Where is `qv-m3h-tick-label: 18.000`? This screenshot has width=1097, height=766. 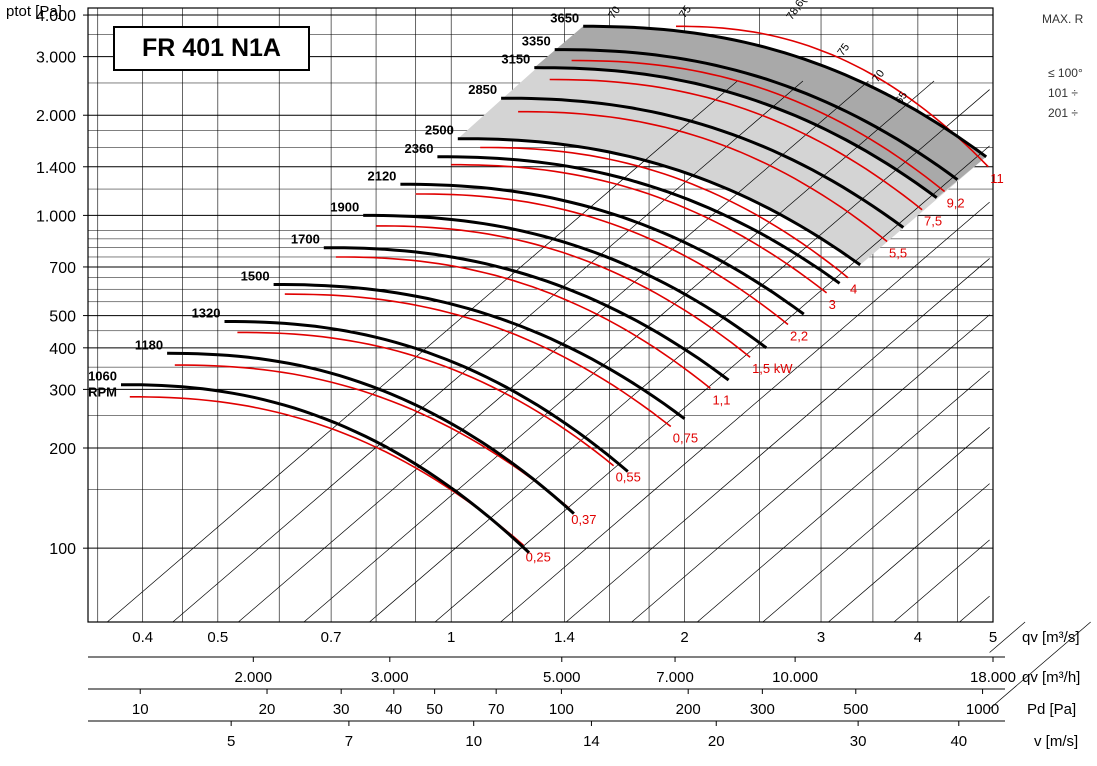 qv-m3h-tick-label: 18.000 is located at coordinates (993, 677).